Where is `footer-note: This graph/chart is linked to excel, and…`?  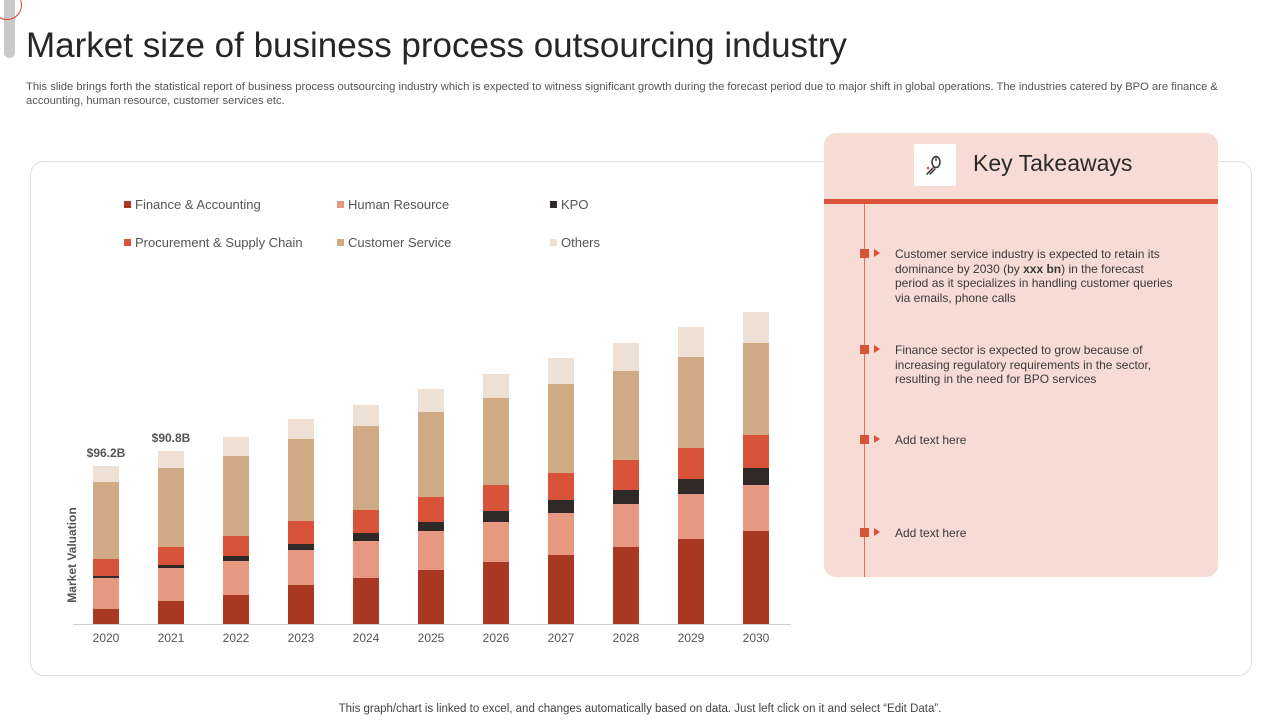
footer-note: This graph/chart is linked to excel, and… is located at coordinates (640, 709).